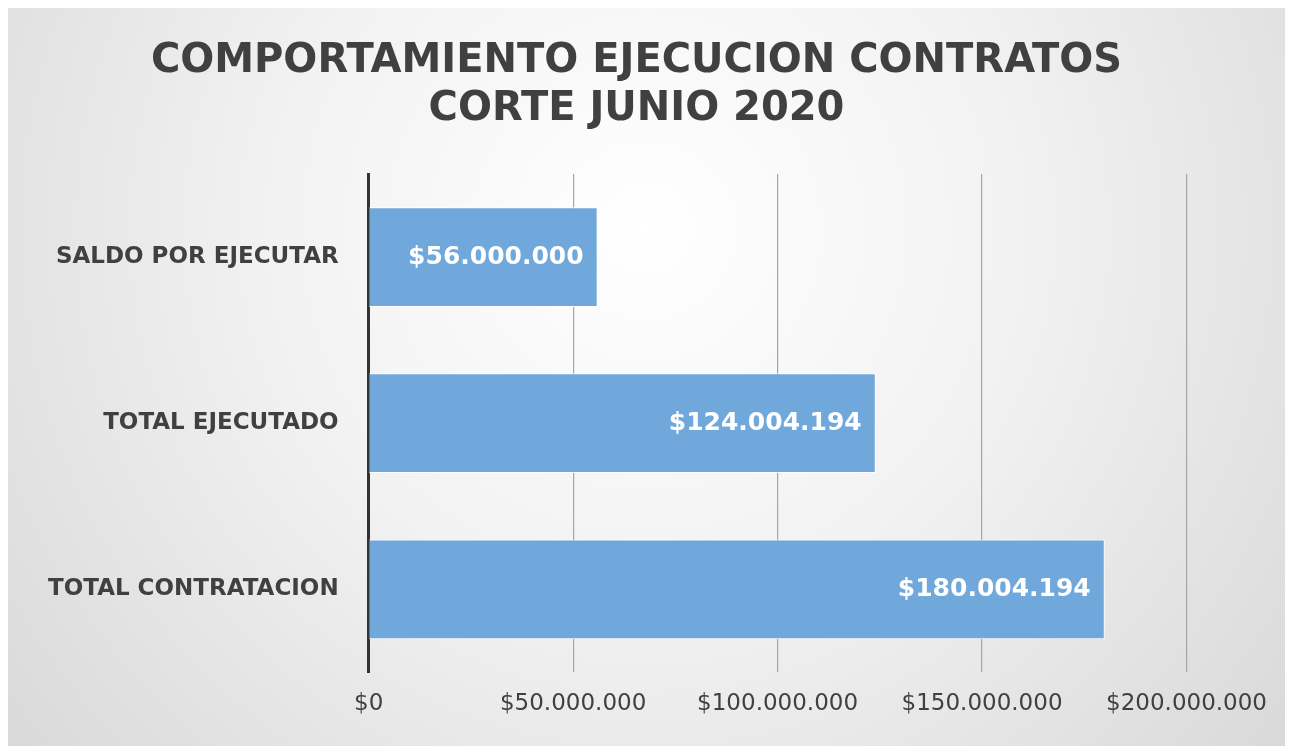  Describe the element at coordinates (636, 106) in the screenshot. I see `text: CORTE JUNIO 2020` at that location.